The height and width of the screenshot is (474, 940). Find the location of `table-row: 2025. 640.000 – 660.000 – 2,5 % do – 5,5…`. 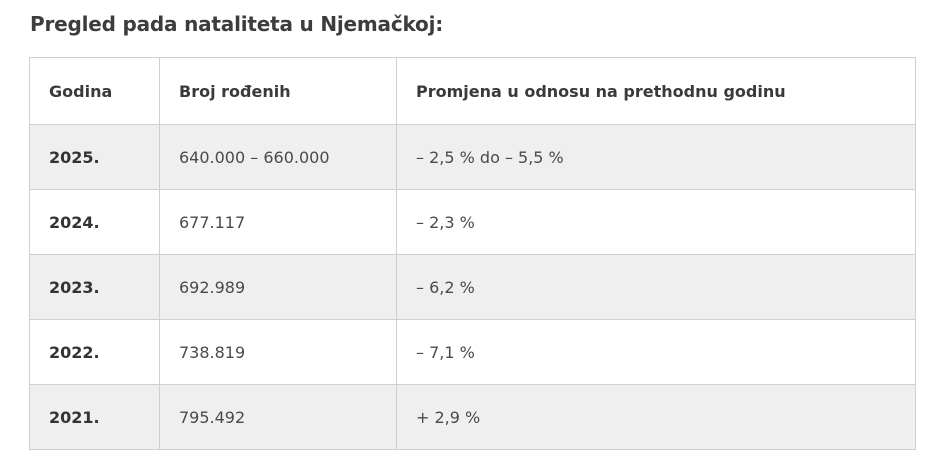

table-row: 2025. 640.000 – 660.000 – 2,5 % do – 5,5… is located at coordinates (472, 157).